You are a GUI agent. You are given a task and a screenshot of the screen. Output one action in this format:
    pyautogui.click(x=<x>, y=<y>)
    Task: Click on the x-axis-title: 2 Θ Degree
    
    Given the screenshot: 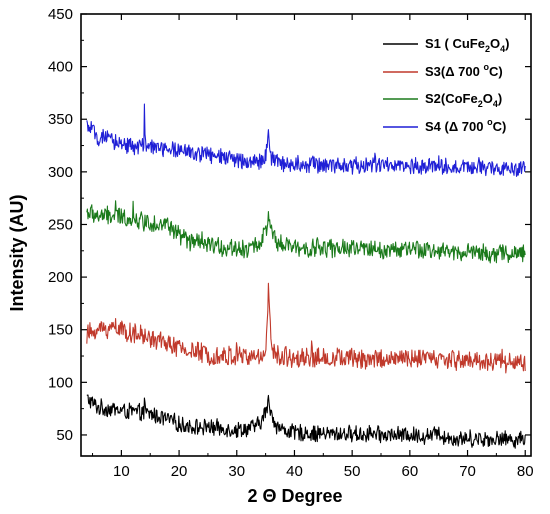 What is the action you would take?
    pyautogui.click(x=294, y=496)
    